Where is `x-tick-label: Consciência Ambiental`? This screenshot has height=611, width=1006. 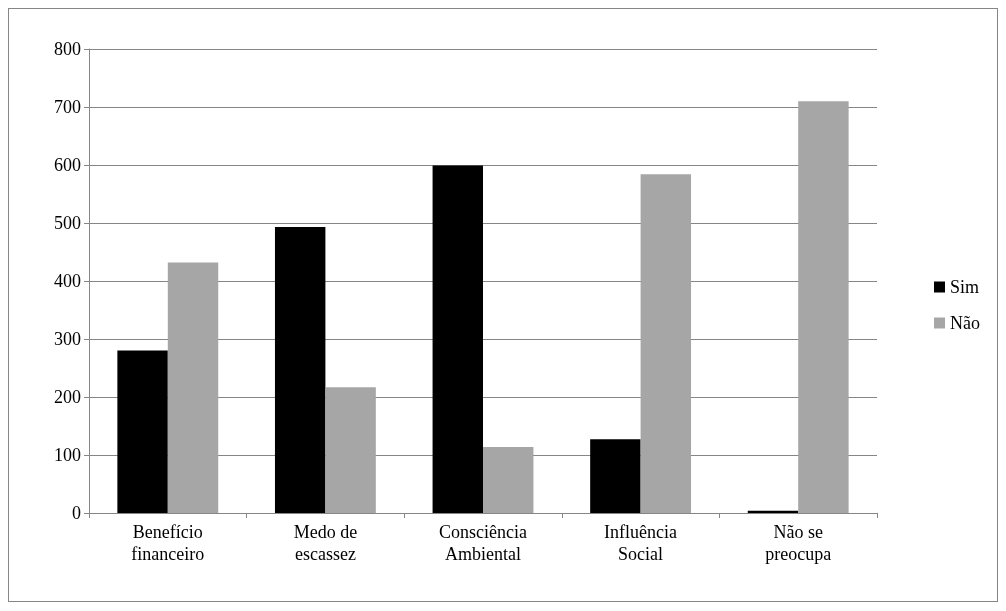 x-tick-label: Consciência Ambiental is located at coordinates (483, 543).